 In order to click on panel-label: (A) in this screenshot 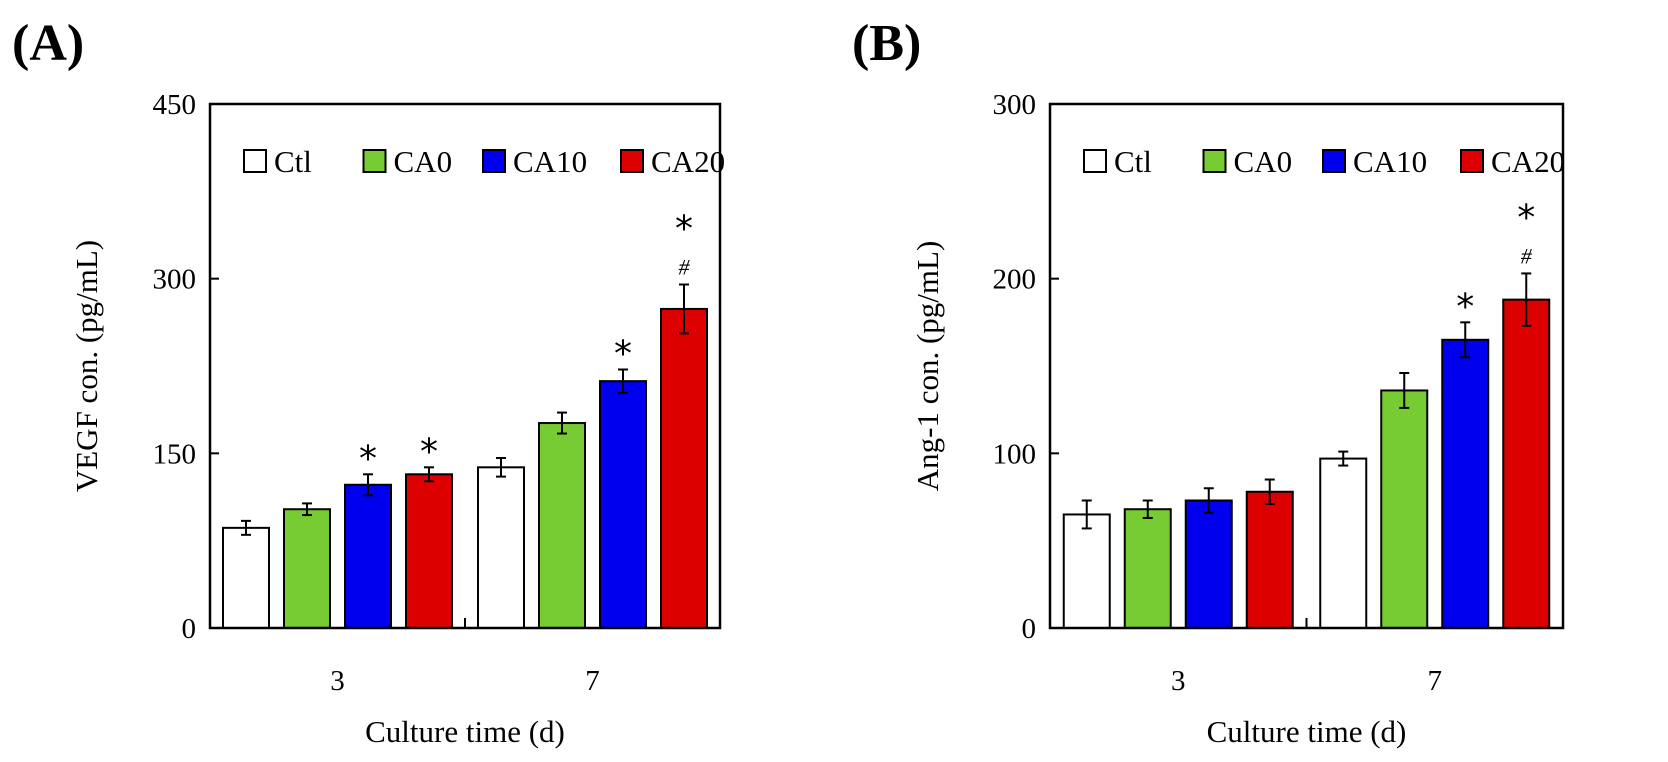, I will do `click(48, 43)`.